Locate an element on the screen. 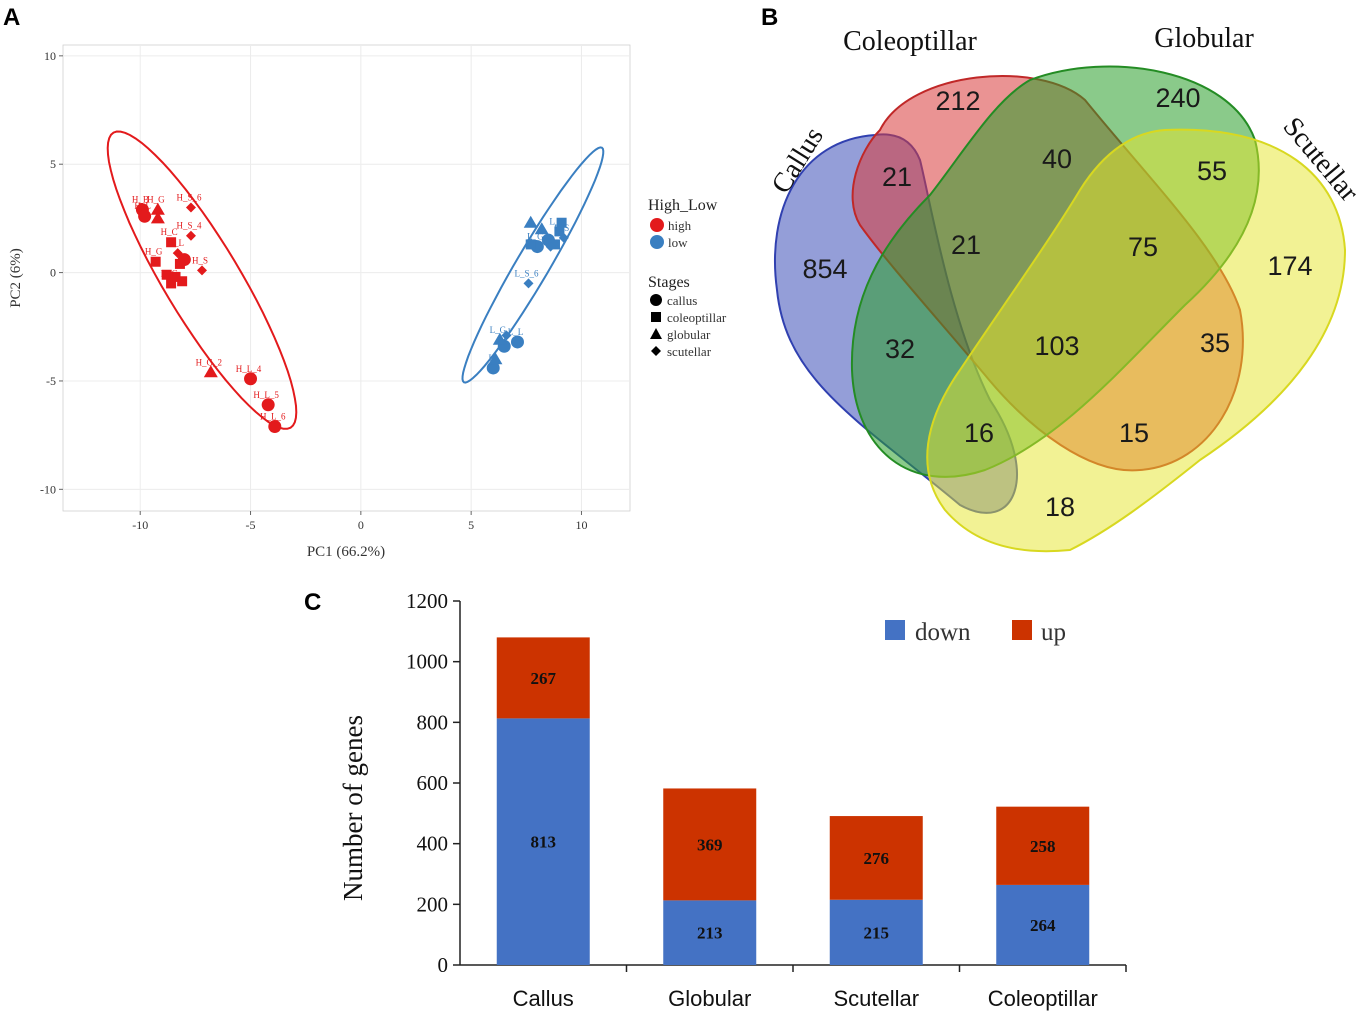 This screenshot has height=1016, width=1358. bar-y-tick-label: 0 is located at coordinates (443, 965).